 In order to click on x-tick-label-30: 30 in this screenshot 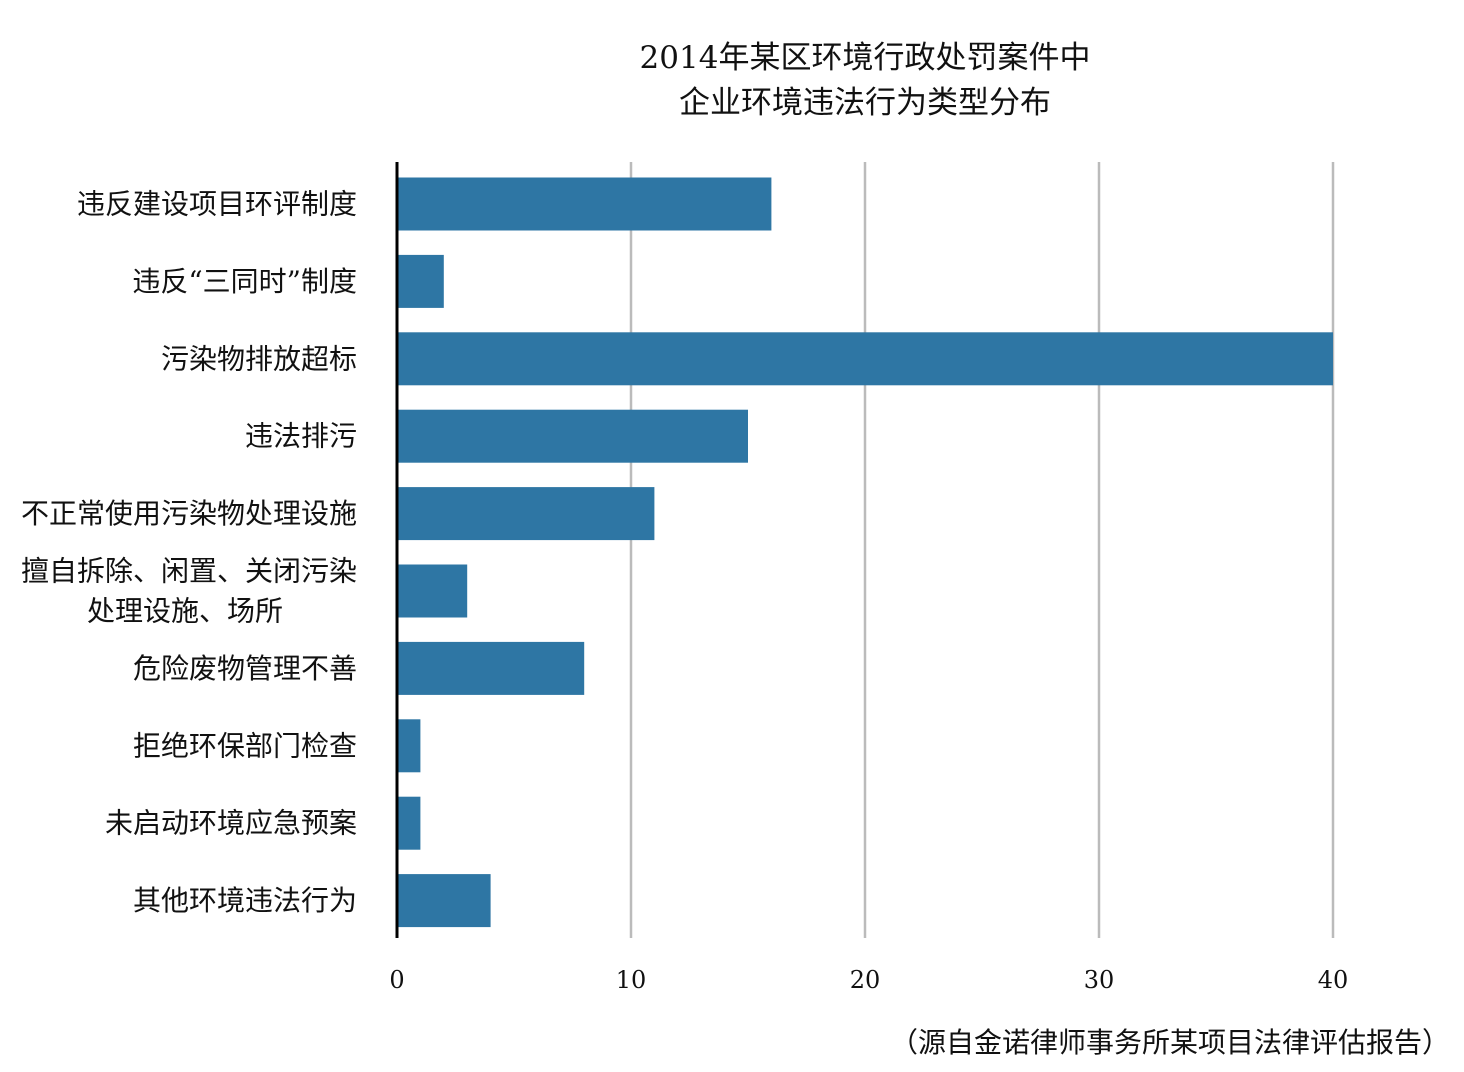, I will do `click(1099, 980)`.